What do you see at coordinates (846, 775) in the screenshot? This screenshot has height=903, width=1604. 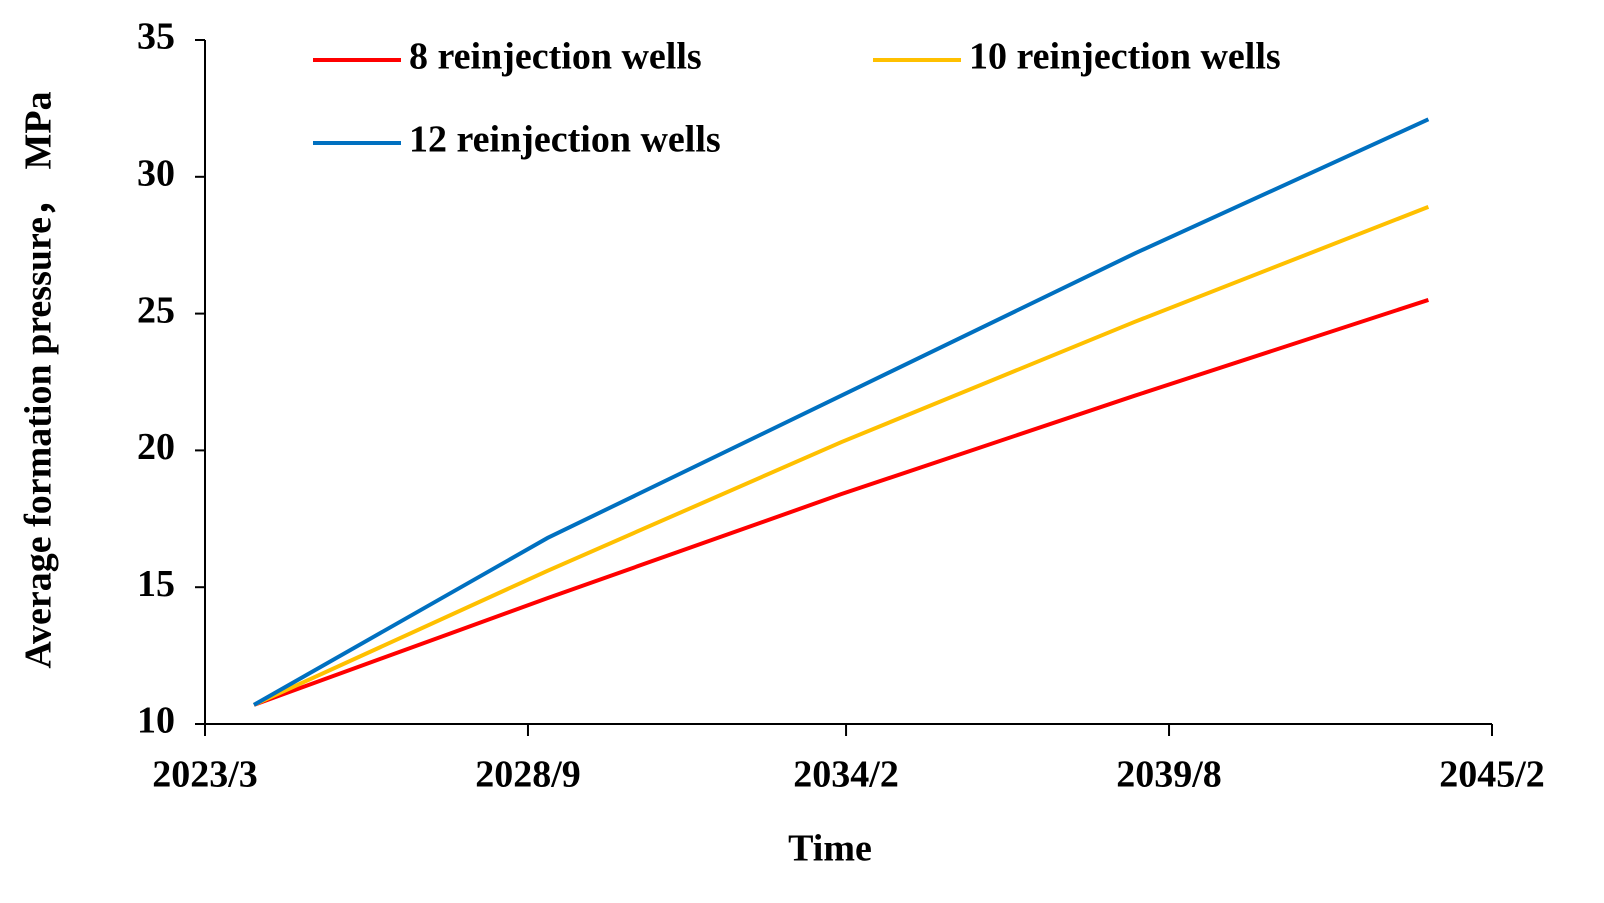 I see `x-tick-label: 2034/2` at bounding box center [846, 775].